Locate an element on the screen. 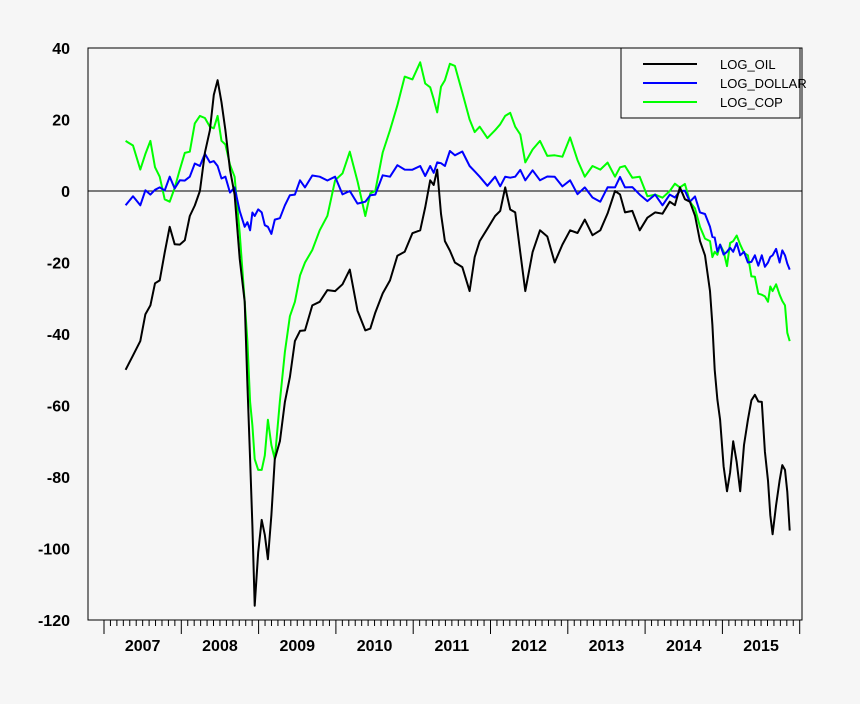 The width and height of the screenshot is (860, 704). y-tick-label: -80 is located at coordinates (58, 478).